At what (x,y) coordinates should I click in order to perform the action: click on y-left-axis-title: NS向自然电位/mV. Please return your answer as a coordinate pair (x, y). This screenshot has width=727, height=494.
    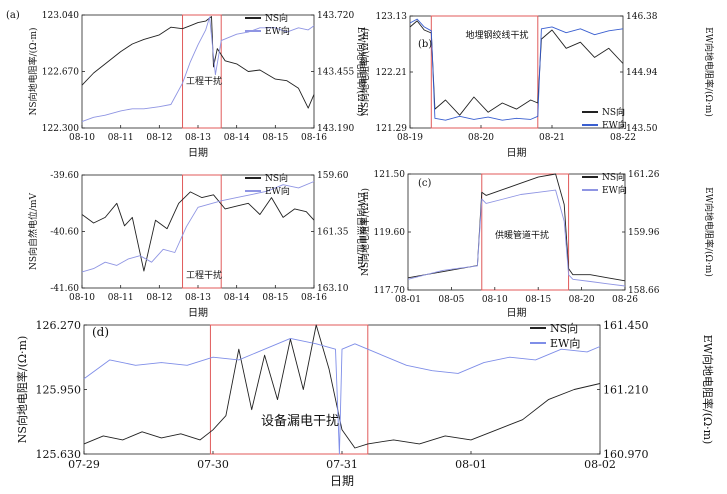
    Looking at the image, I should click on (33, 231).